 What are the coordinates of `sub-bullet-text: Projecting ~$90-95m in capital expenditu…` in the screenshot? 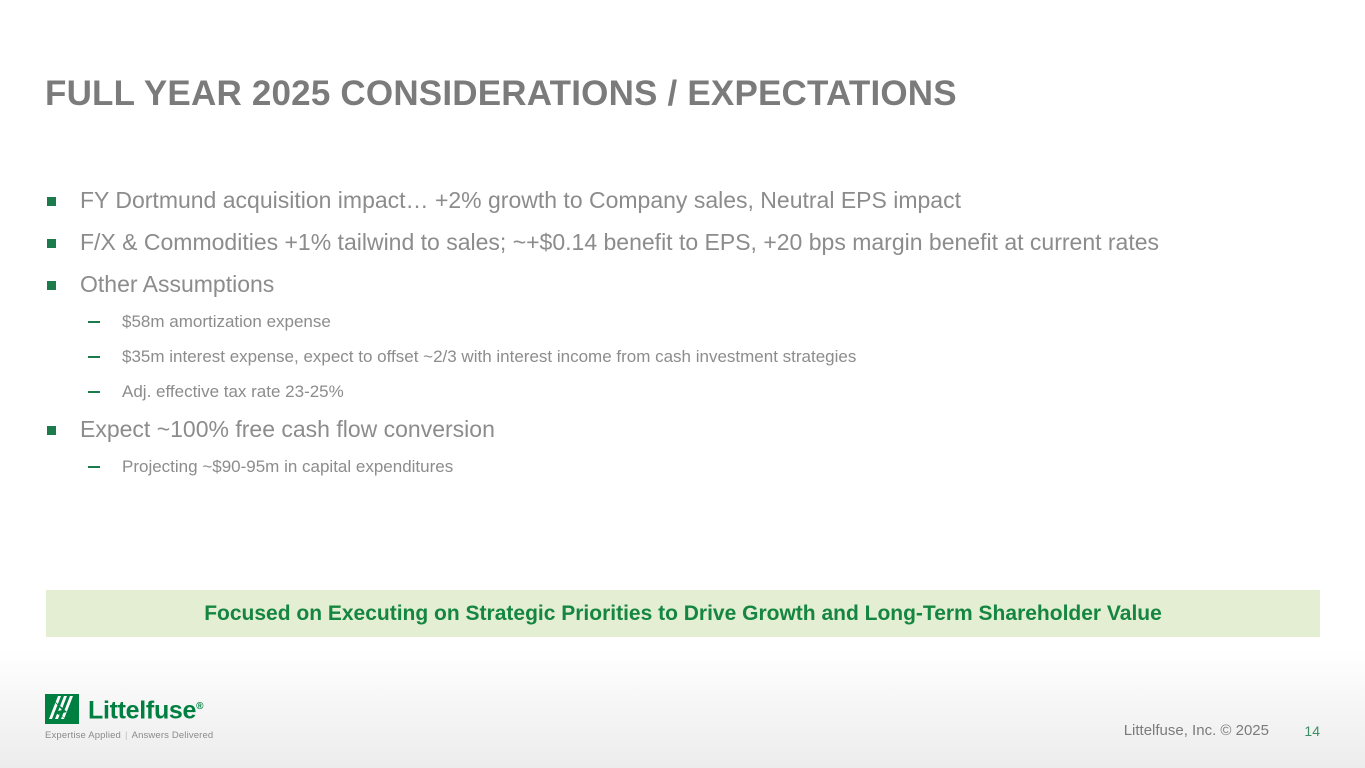 It's located at (288, 466).